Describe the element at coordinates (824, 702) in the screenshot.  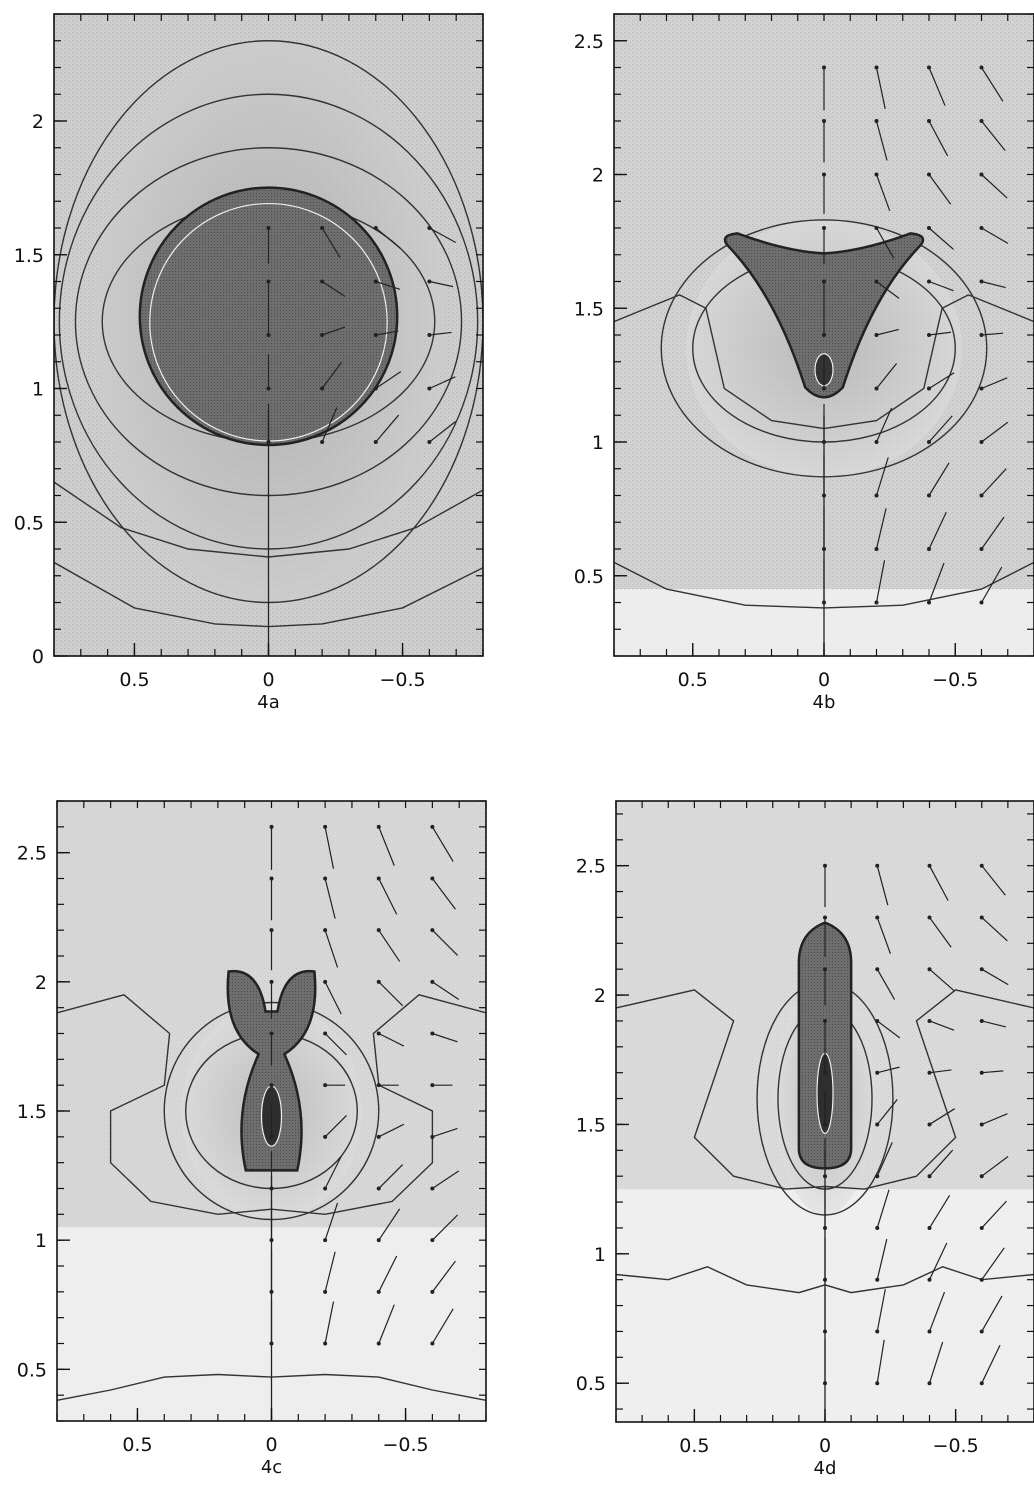
I see `panel-label: 4b` at that location.